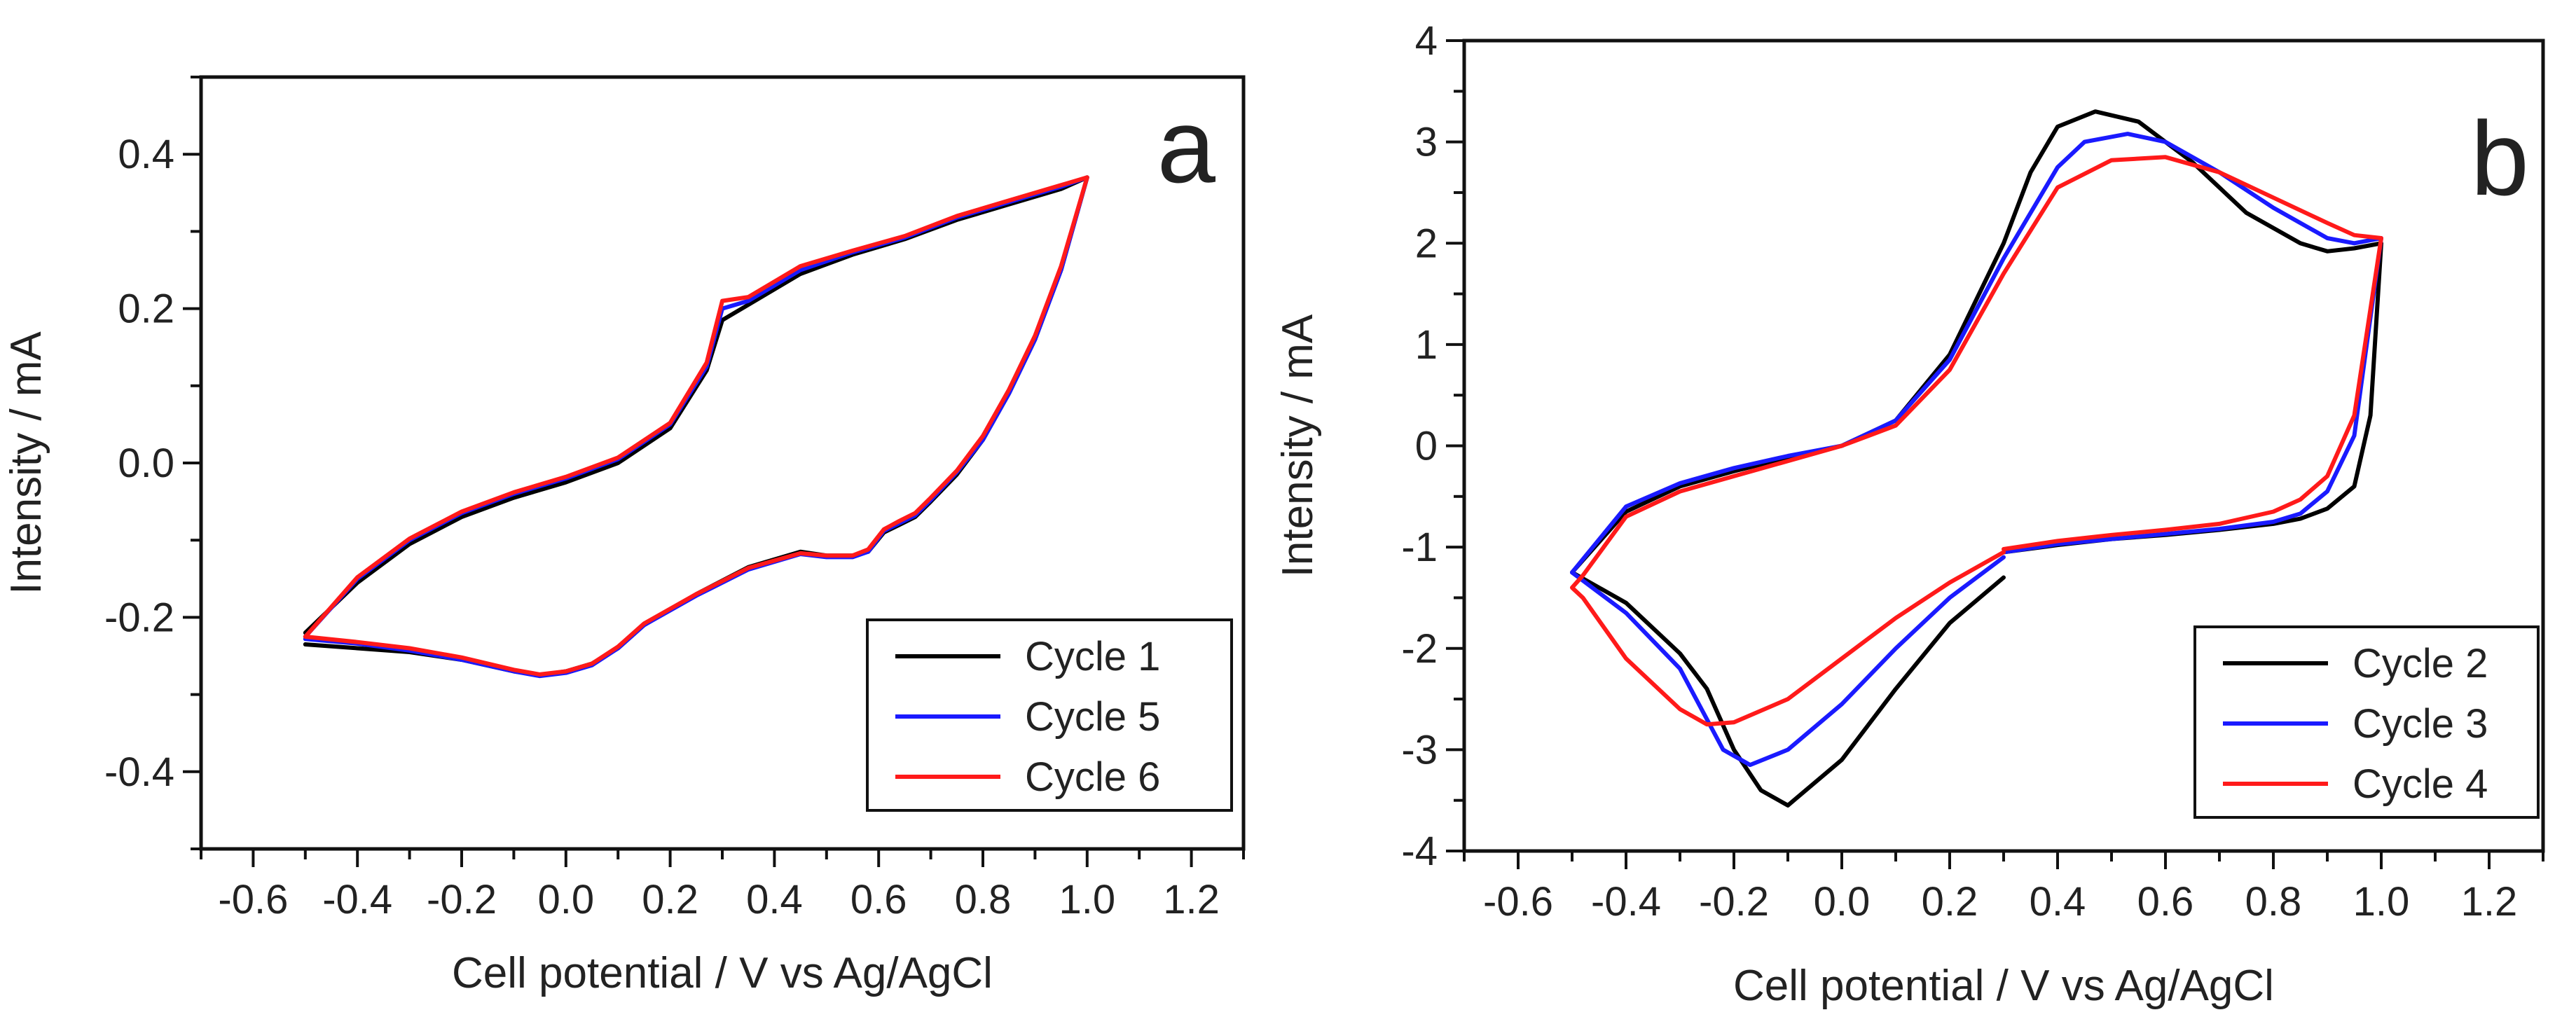 The width and height of the screenshot is (2576, 1024). Describe the element at coordinates (139, 772) in the screenshot. I see `panel-a-y-tick-label: -0.4` at that location.